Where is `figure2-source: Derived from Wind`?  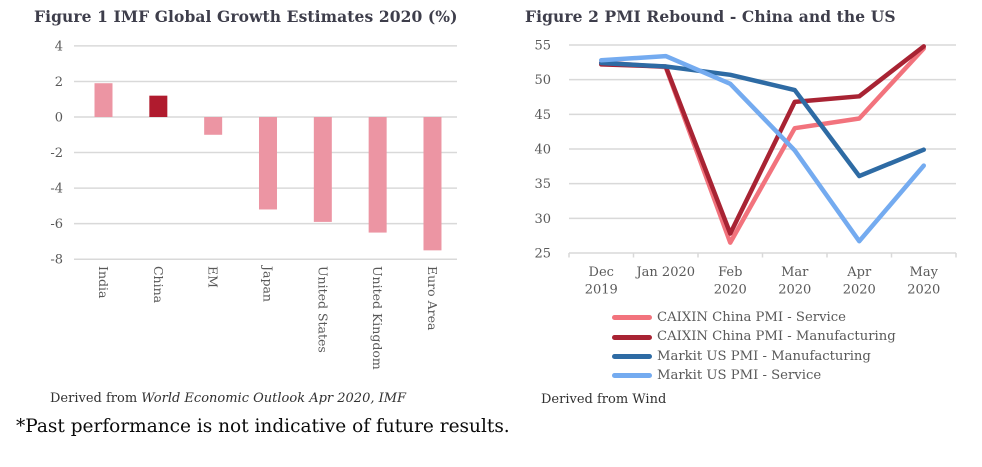 figure2-source: Derived from Wind is located at coordinates (603, 399).